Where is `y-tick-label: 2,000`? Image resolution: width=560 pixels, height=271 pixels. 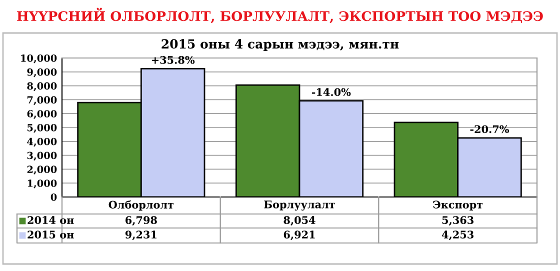 y-tick-label: 2,000 is located at coordinates (42, 170).